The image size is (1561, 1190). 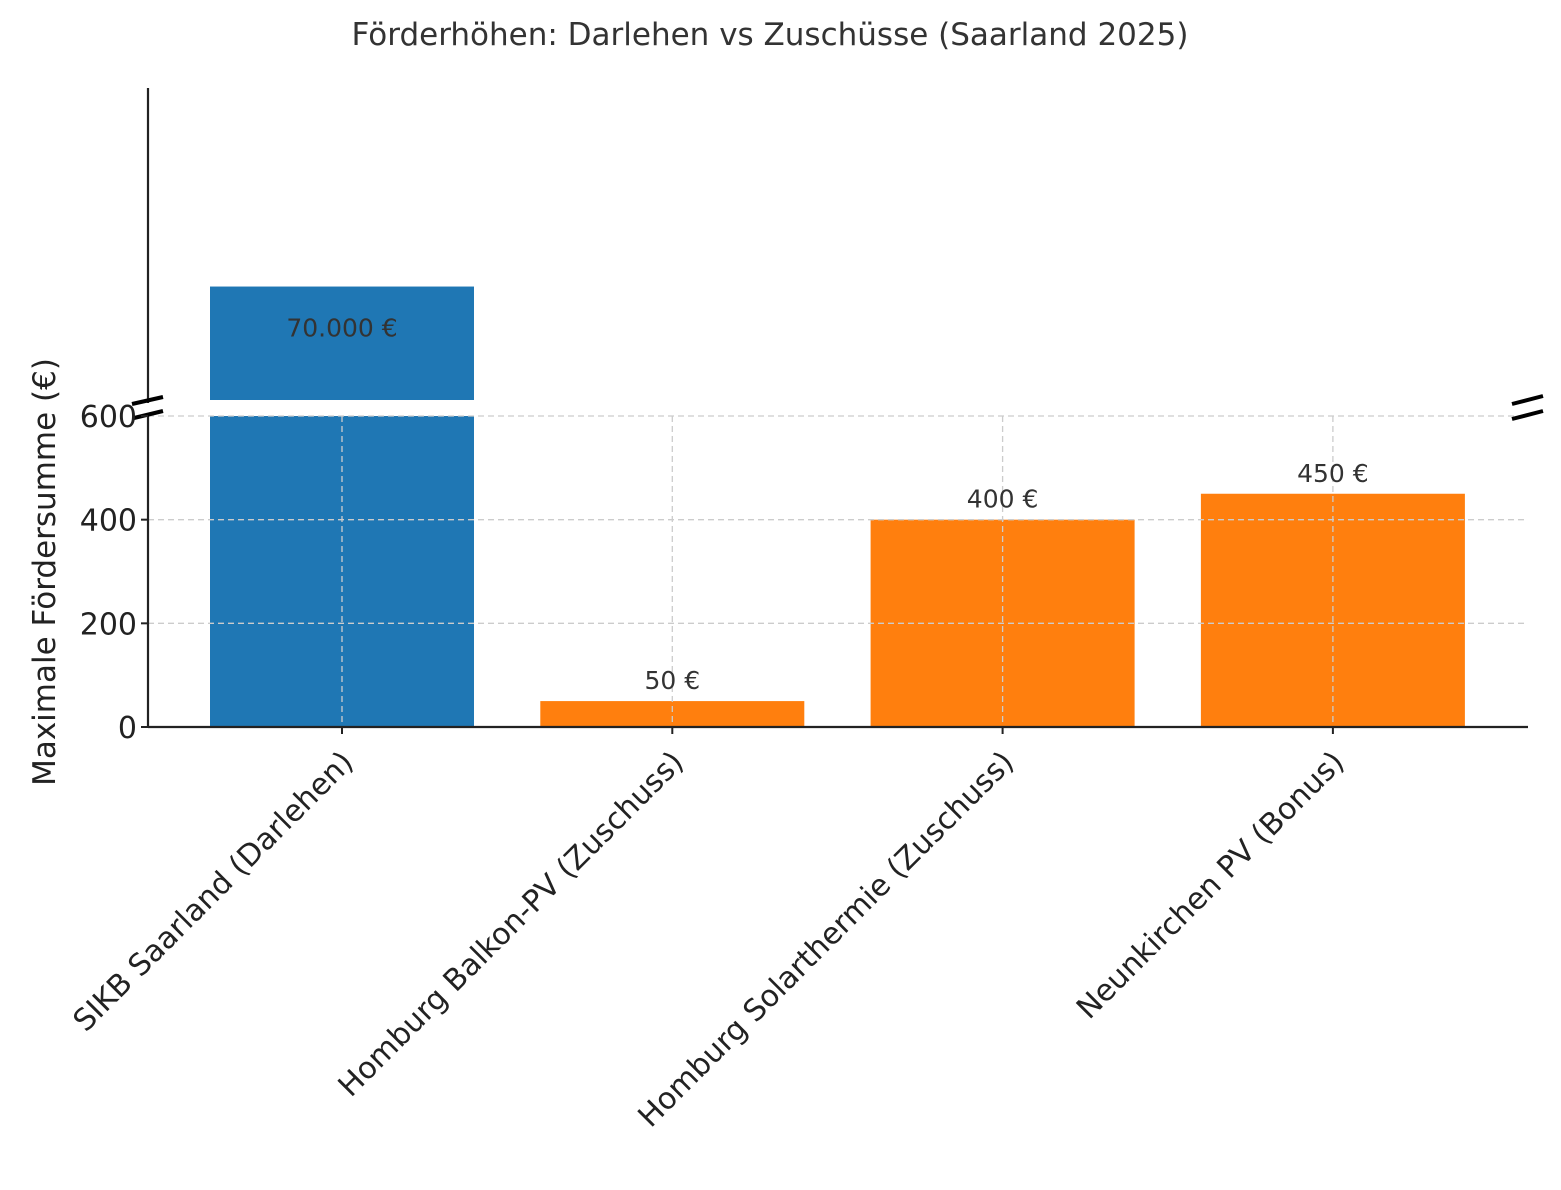 What do you see at coordinates (45, 572) in the screenshot?
I see `y-axis-label: Maximale Fördersumme (€)` at bounding box center [45, 572].